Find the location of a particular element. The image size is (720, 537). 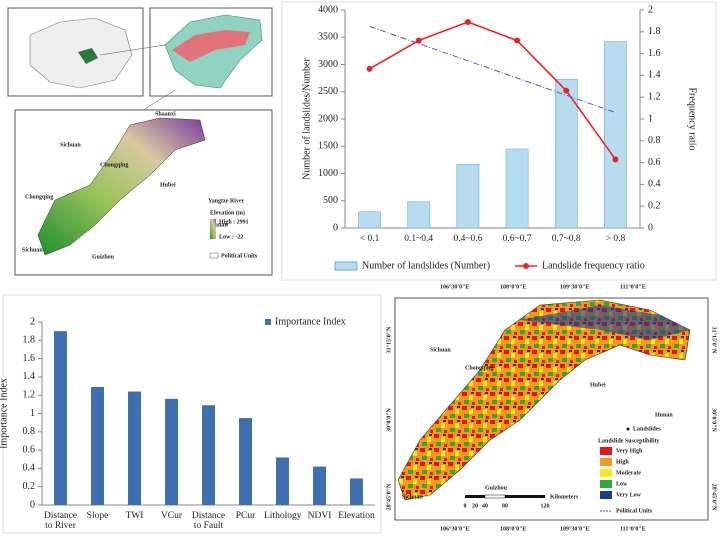

y-tick-label: 0.2 is located at coordinates (29, 486).